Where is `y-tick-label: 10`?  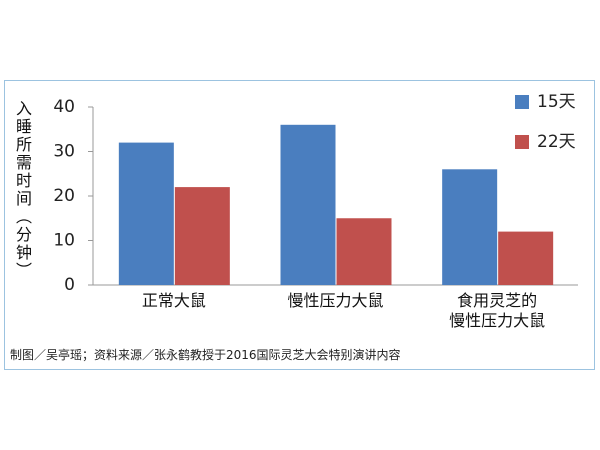
y-tick-label: 10 is located at coordinates (64, 241).